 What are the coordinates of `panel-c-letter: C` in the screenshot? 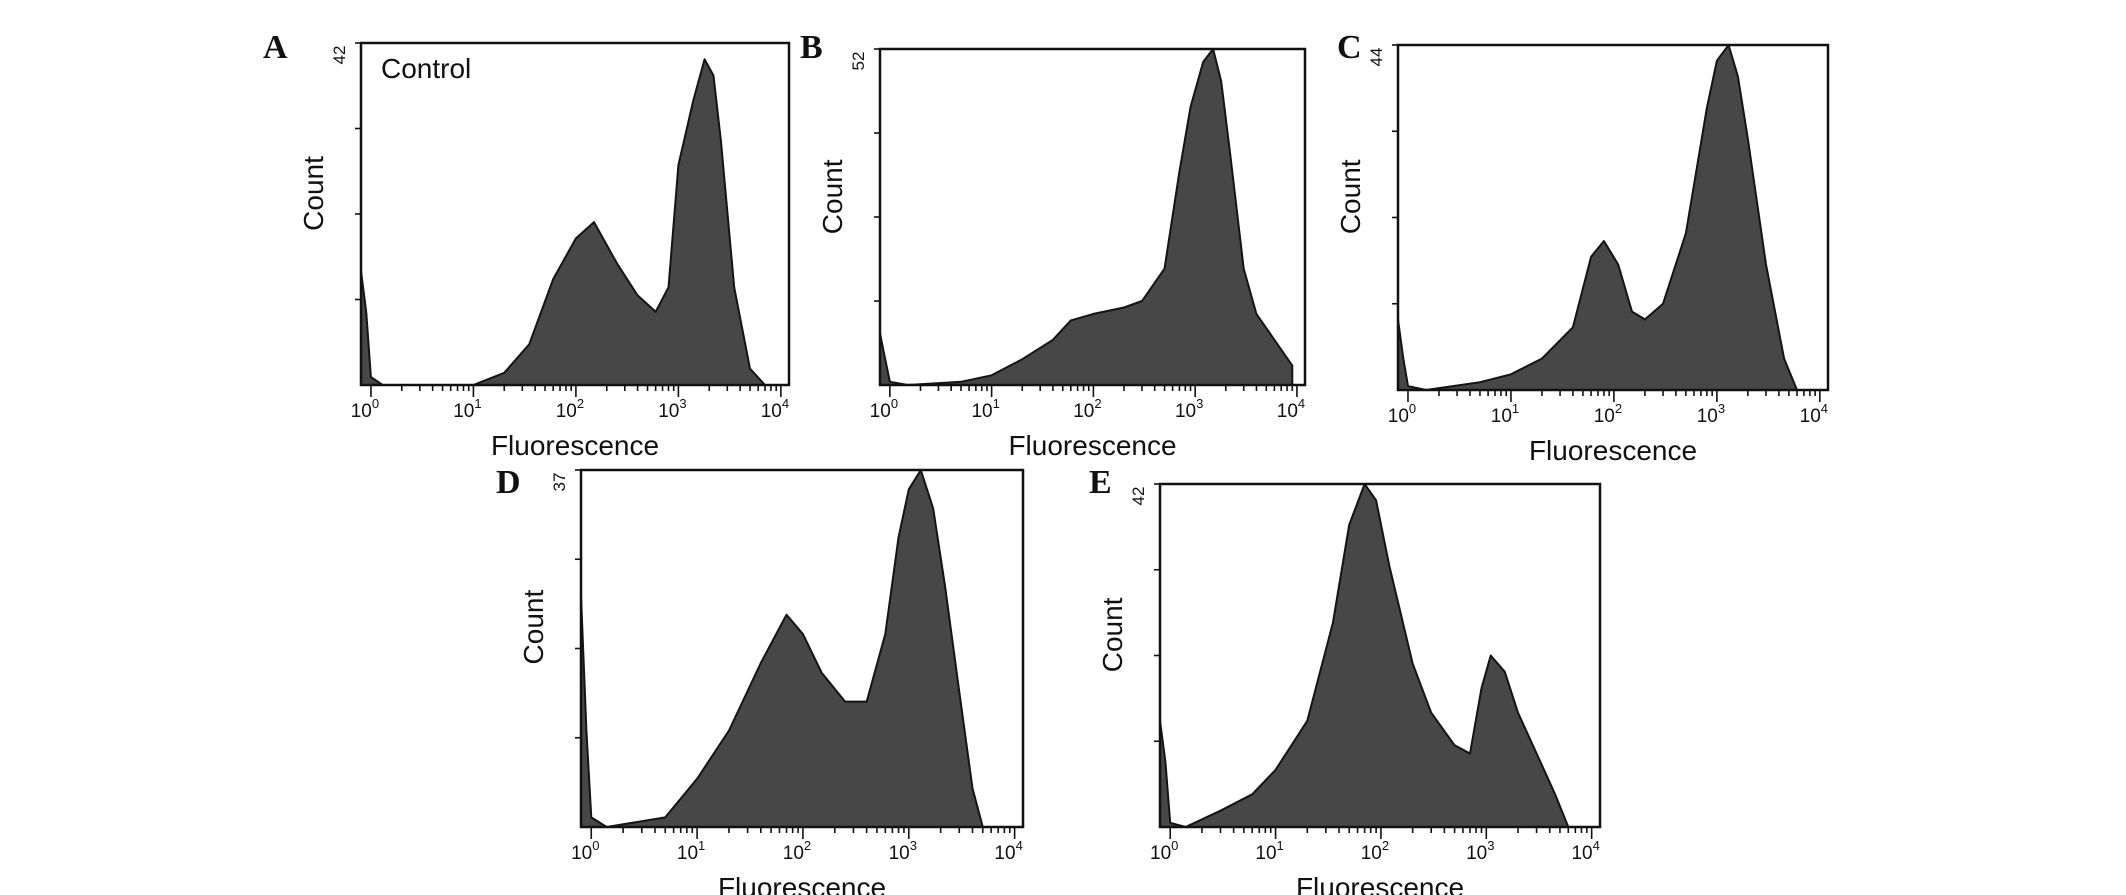 It's located at (1349, 47).